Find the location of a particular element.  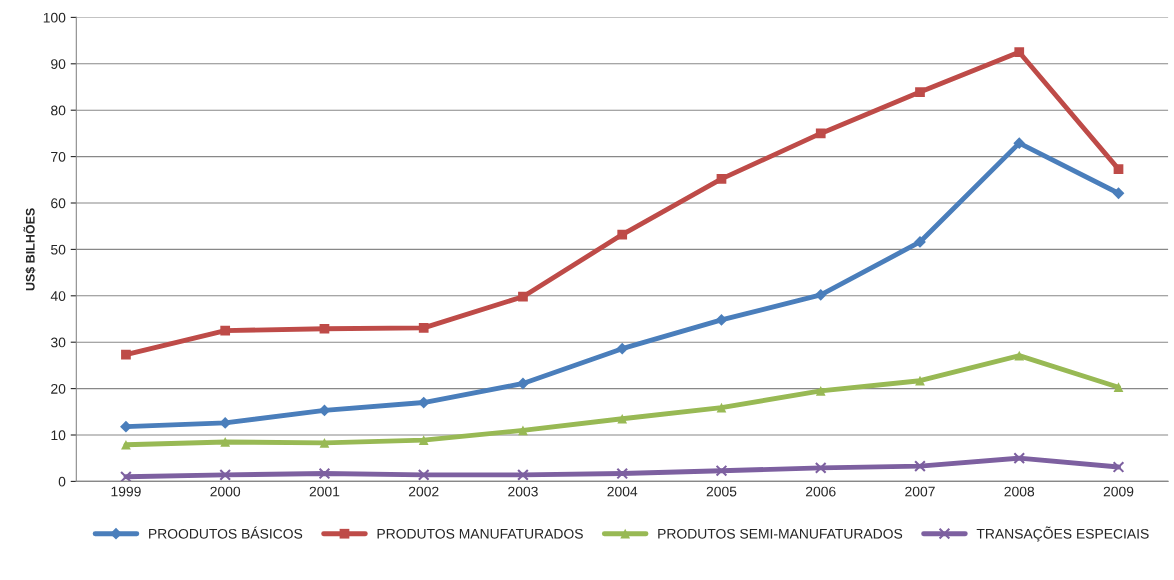

x-tick-label: 1999 is located at coordinates (126, 491).